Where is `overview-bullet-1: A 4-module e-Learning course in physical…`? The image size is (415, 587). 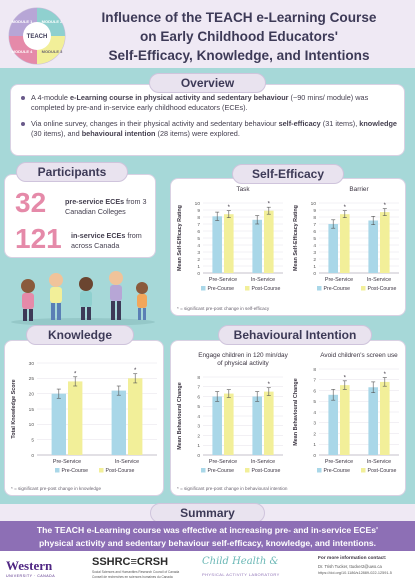 overview-bullet-1: A 4-module e-Learning course in physical… is located at coordinates (210, 103).